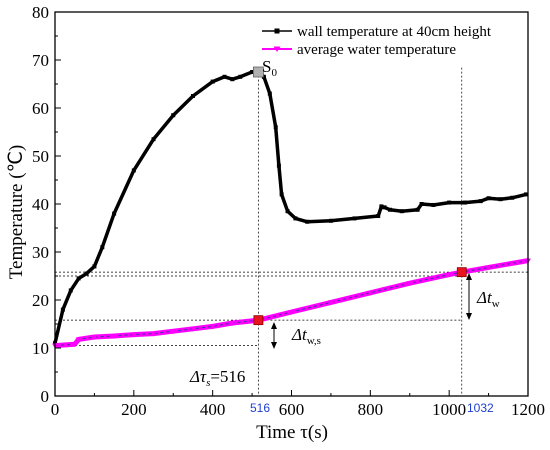  Describe the element at coordinates (40, 204) in the screenshot. I see `y-tick-label-4: 40` at that location.